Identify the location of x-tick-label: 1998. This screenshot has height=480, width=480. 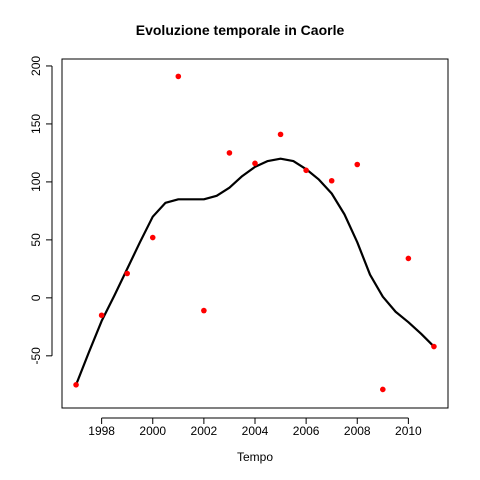
(101, 431).